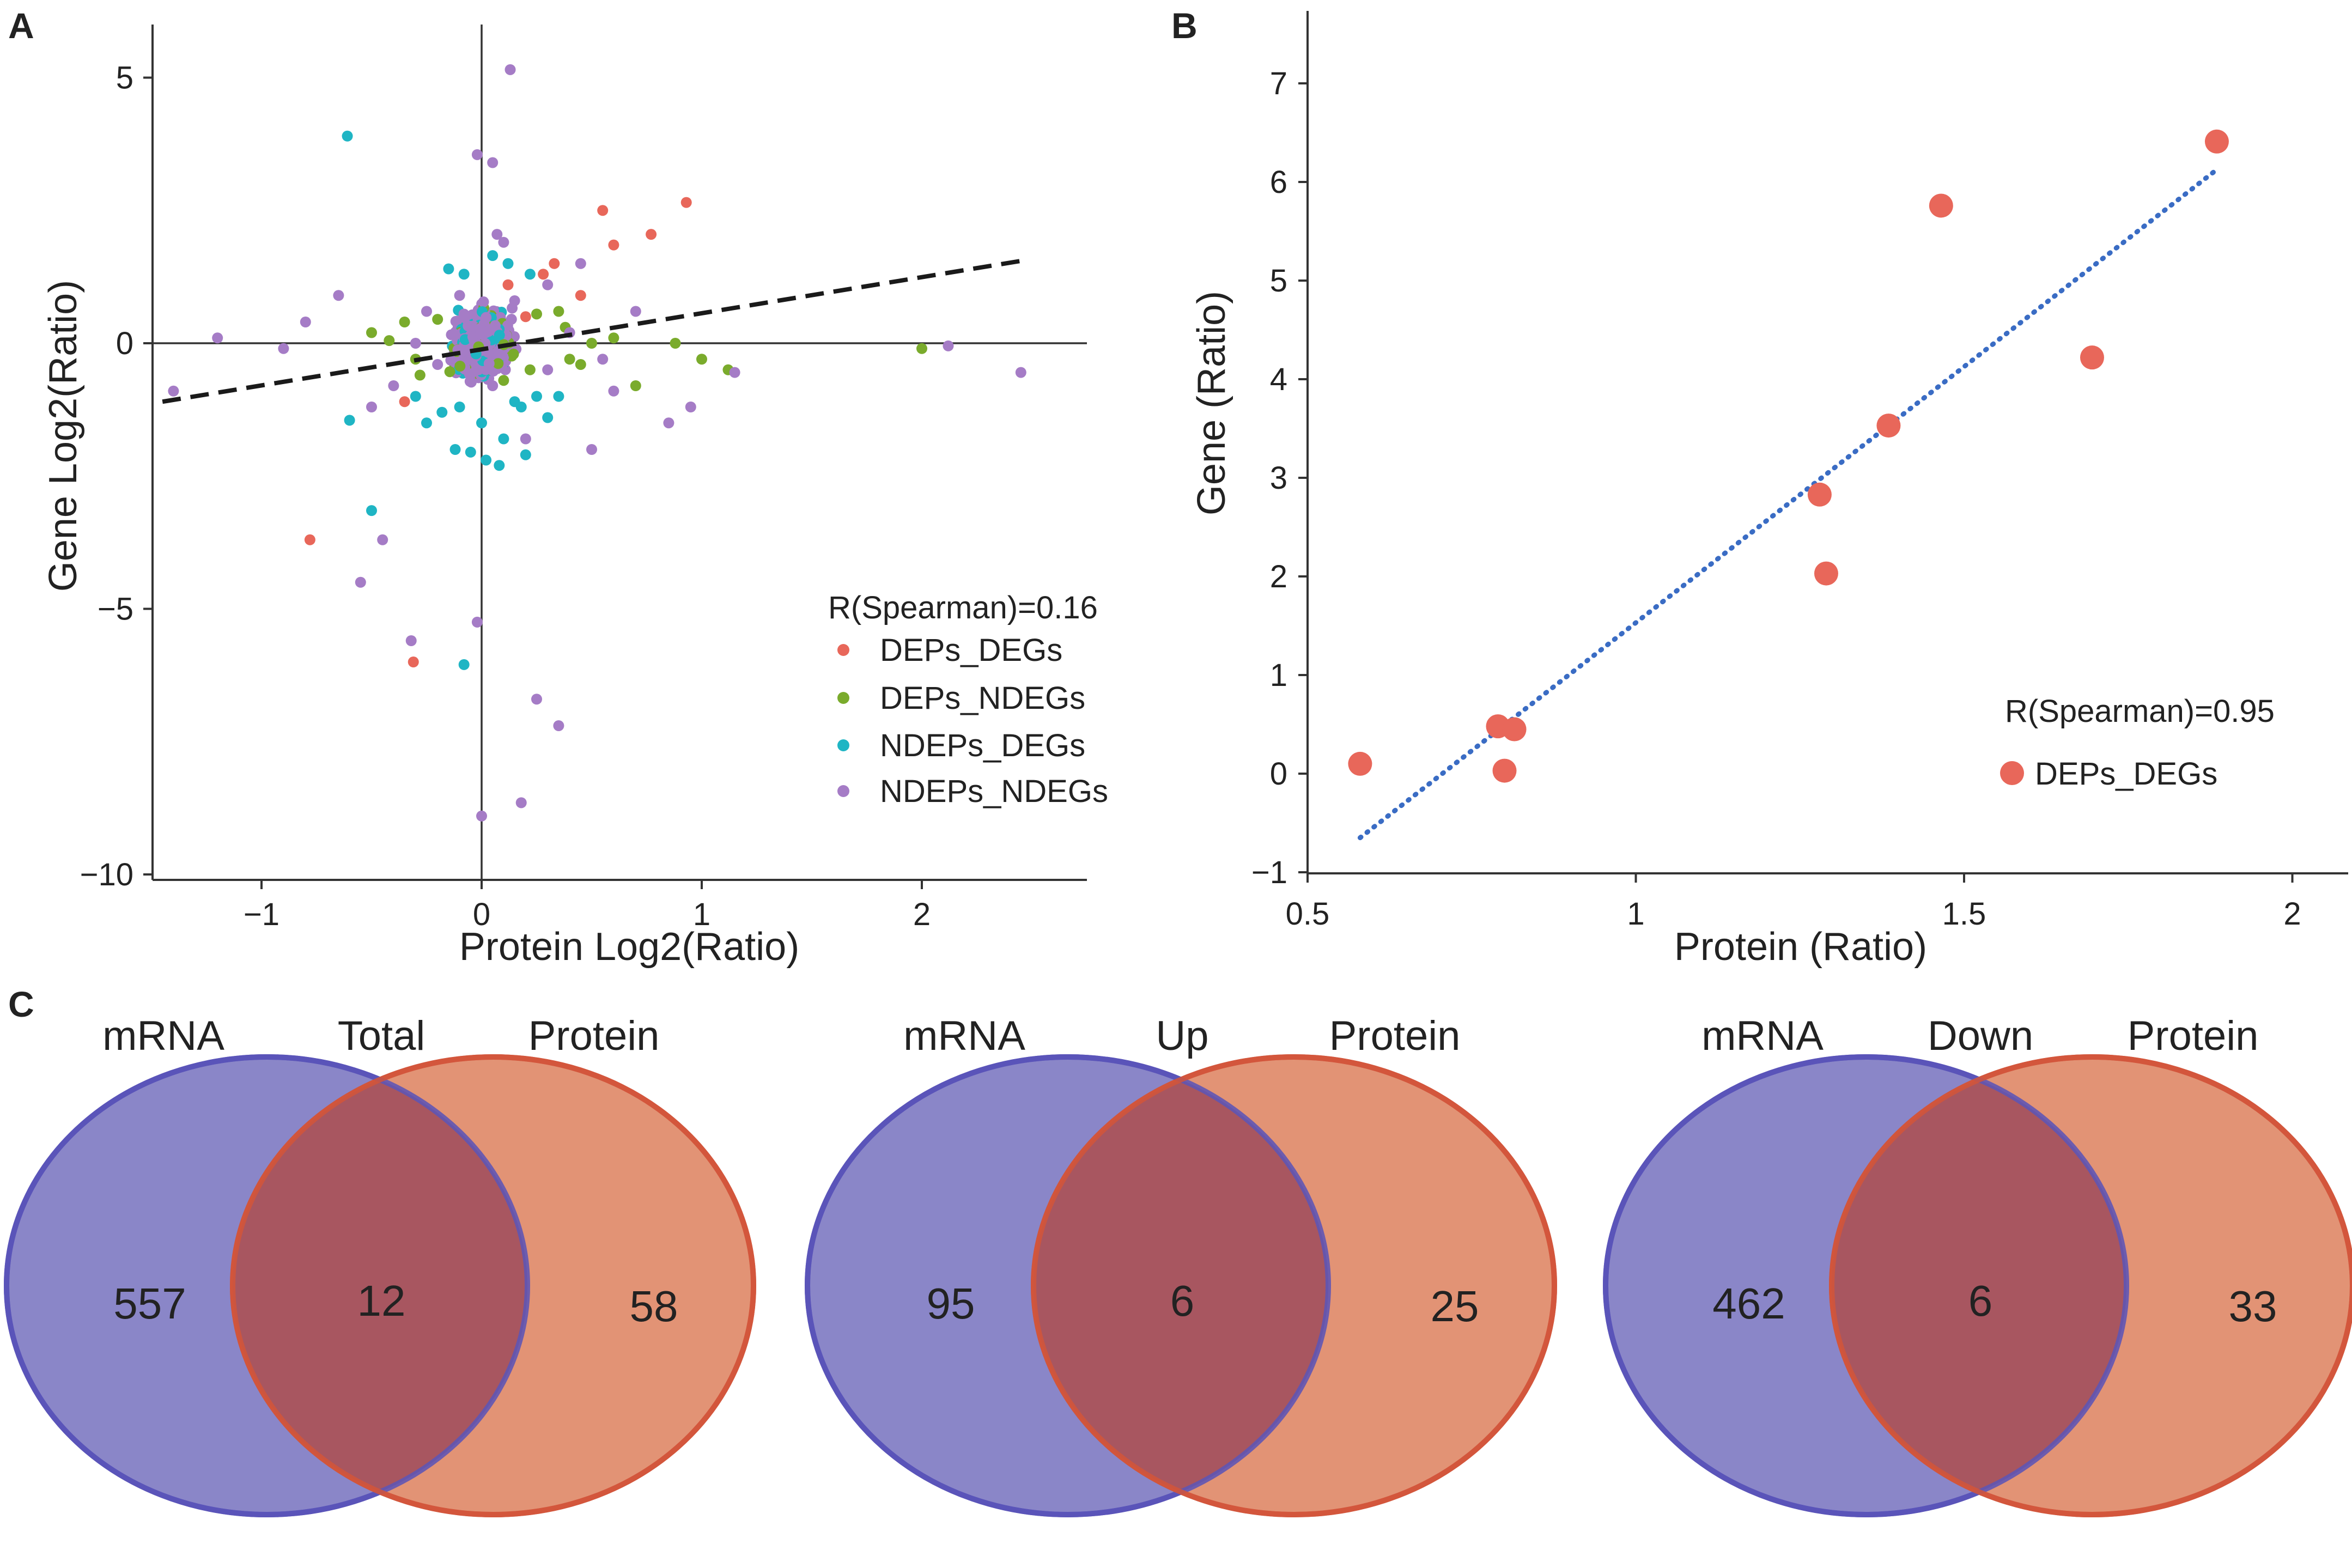 The height and width of the screenshot is (1568, 2352). Describe the element at coordinates (701, 915) in the screenshot. I see `panel-a-x-tick-label: 1` at that location.